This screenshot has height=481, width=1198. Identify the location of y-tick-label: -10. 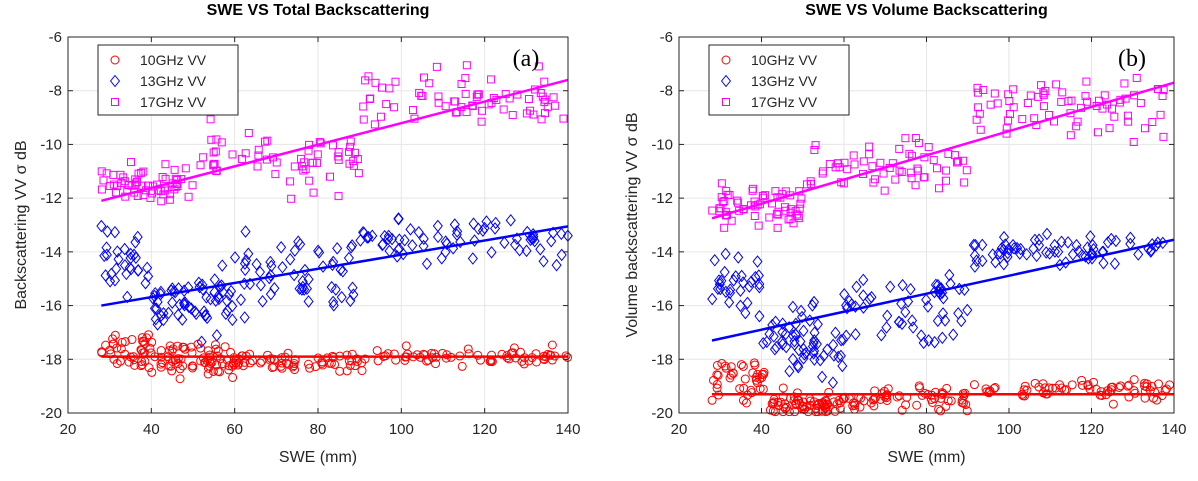
(662, 144).